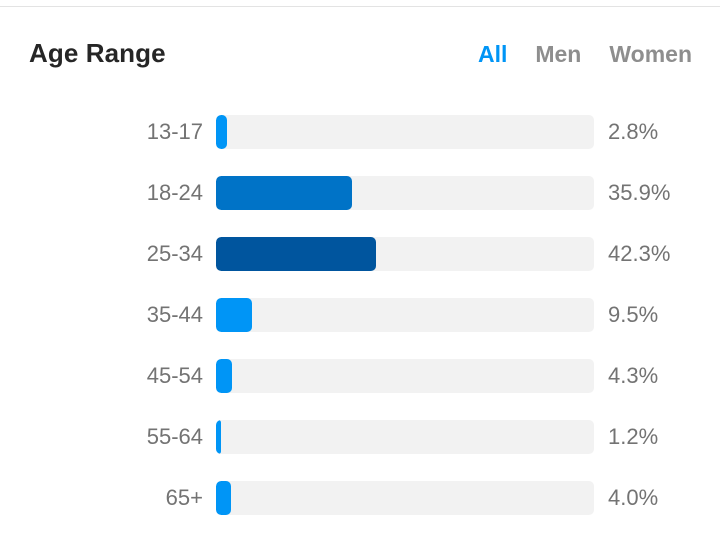 The height and width of the screenshot is (556, 720). What do you see at coordinates (184, 497) in the screenshot?
I see `category-label: 65+` at bounding box center [184, 497].